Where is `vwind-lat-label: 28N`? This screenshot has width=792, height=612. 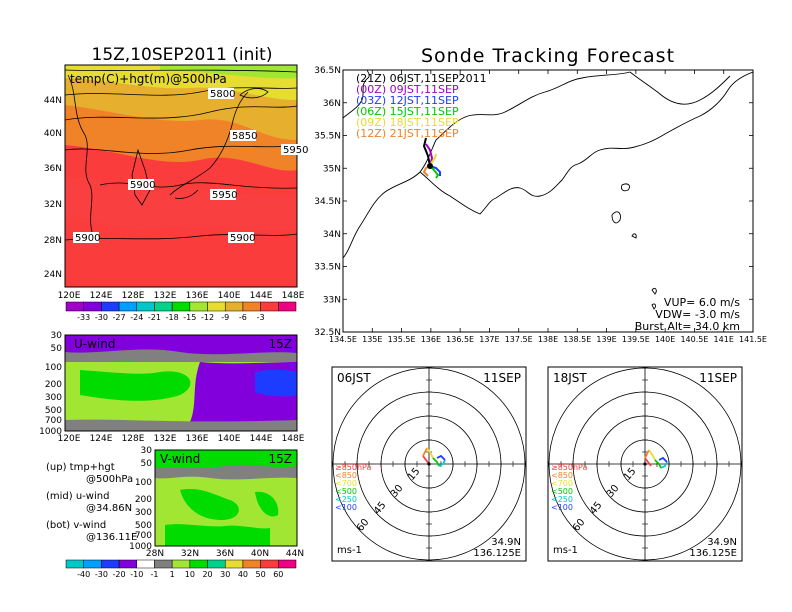 vwind-lat-label: 28N is located at coordinates (155, 554).